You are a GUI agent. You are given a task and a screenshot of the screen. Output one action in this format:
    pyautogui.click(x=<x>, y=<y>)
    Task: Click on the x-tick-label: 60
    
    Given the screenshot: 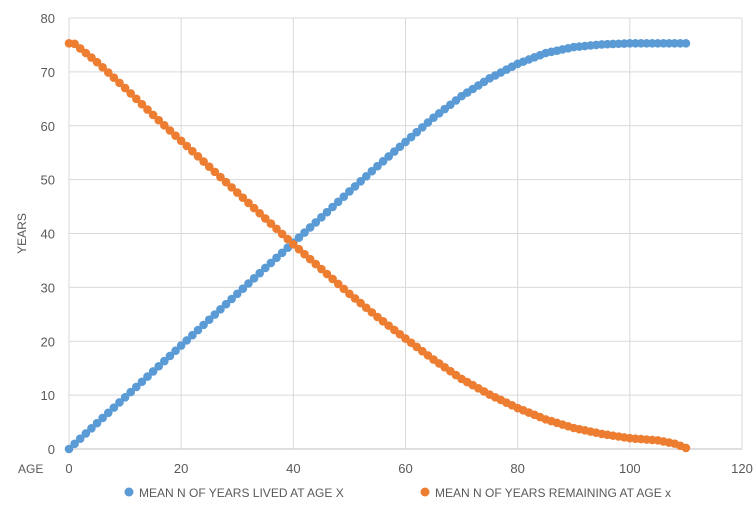 What is the action you would take?
    pyautogui.click(x=405, y=468)
    